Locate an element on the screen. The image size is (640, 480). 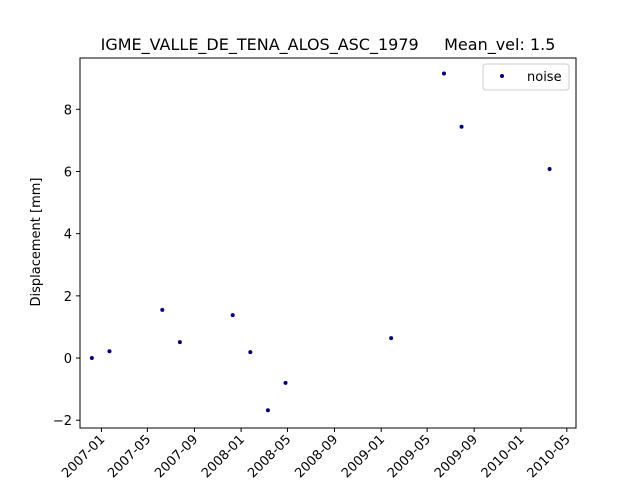
x-tick-label: 2007-01 is located at coordinates (83, 456).